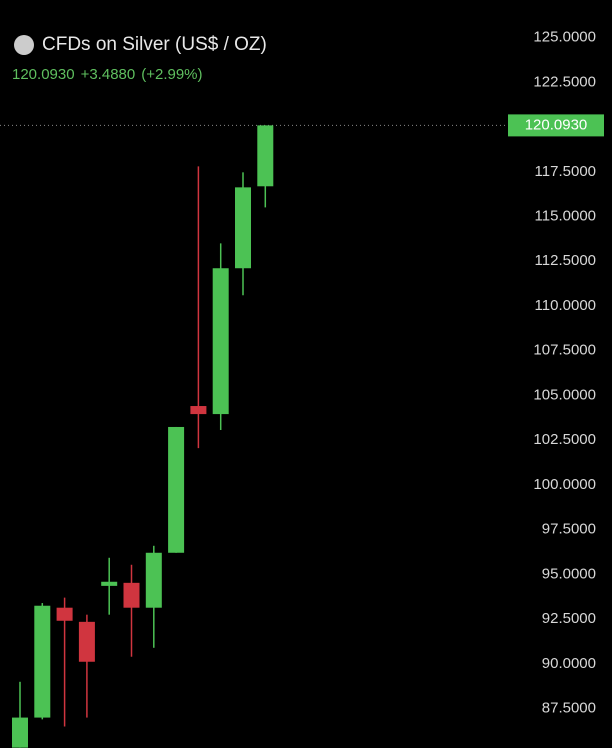  What do you see at coordinates (569, 663) in the screenshot?
I see `y-tick-label: 90.0000` at bounding box center [569, 663].